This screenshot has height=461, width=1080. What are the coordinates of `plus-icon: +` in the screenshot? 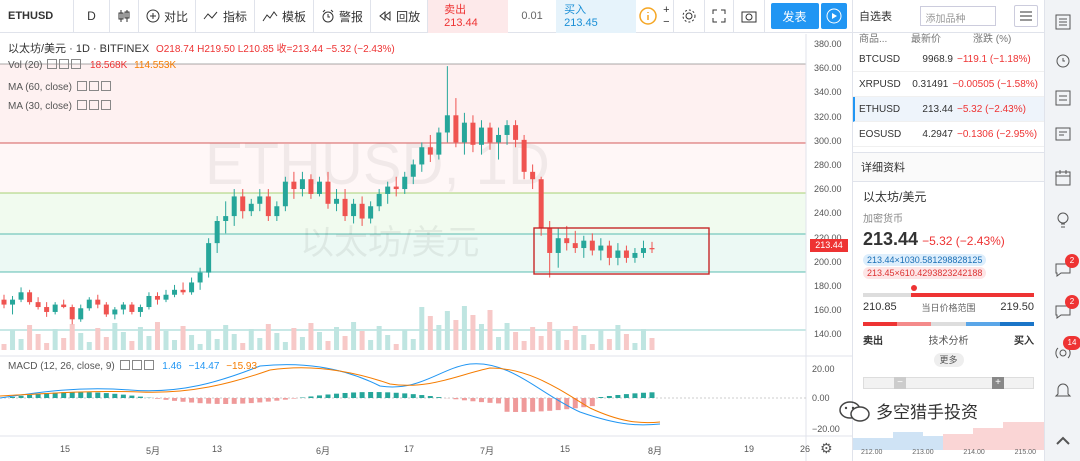 It's located at (998, 383).